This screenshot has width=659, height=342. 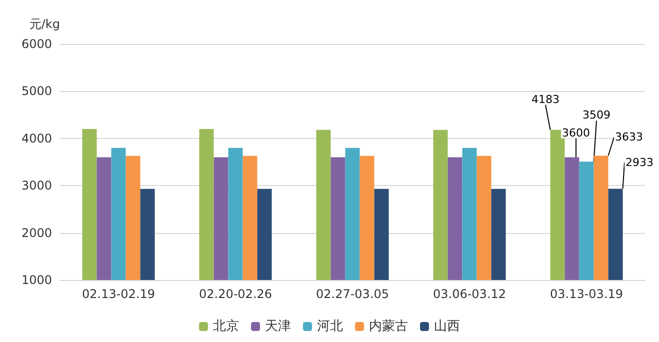 What do you see at coordinates (596, 115) in the screenshot?
I see `data-label: 3509` at bounding box center [596, 115].